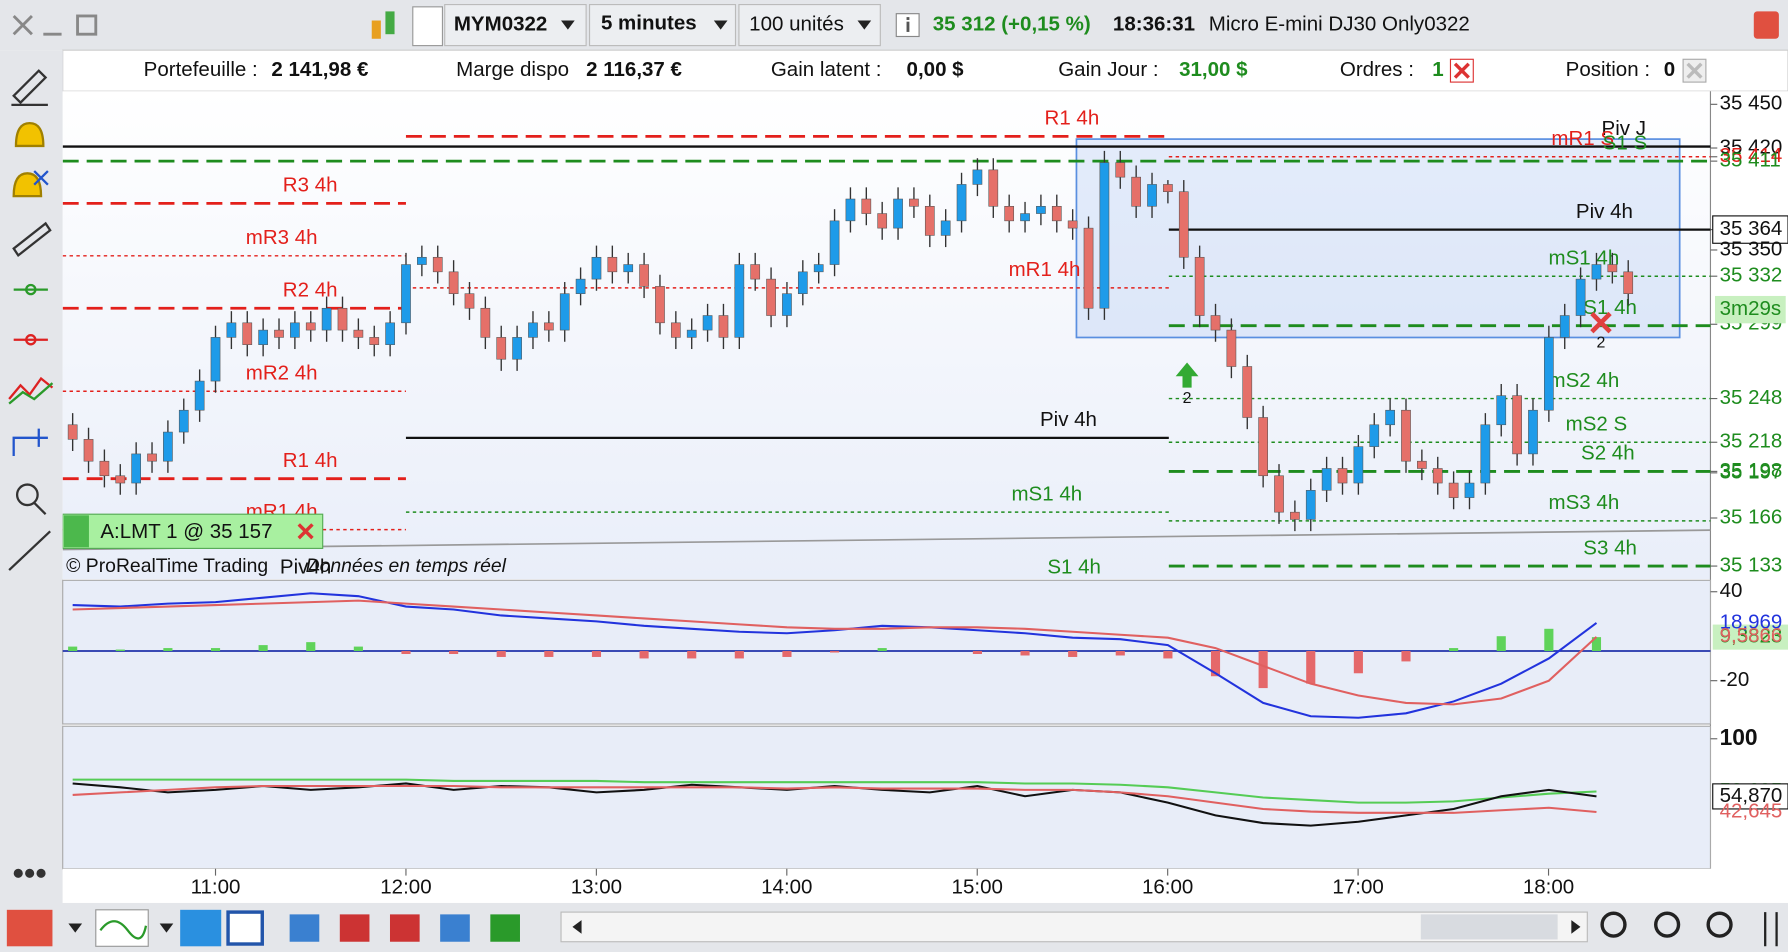 The image size is (1788, 952). What do you see at coordinates (406, 566) in the screenshot?
I see `realtime-note: Données en temps réel` at bounding box center [406, 566].